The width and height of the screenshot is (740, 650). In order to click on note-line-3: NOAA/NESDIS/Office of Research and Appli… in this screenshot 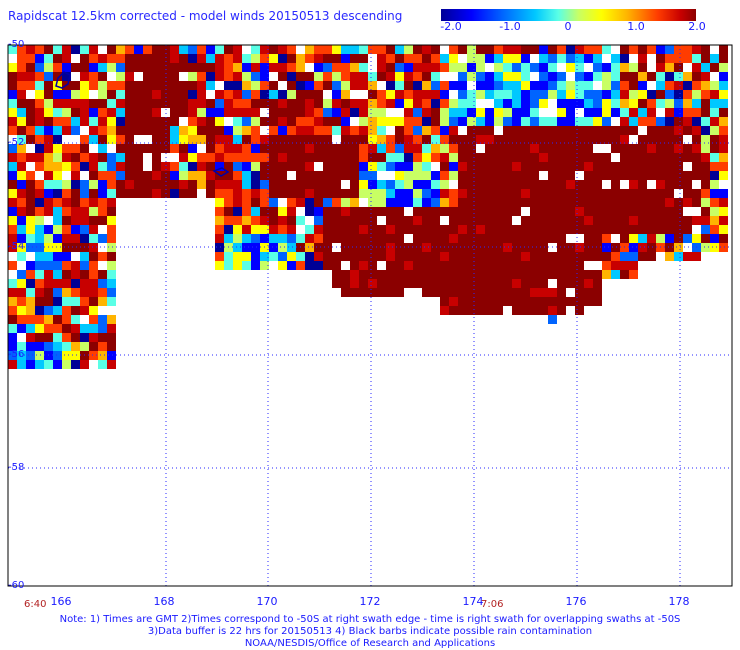, I will do `click(370, 643)`.